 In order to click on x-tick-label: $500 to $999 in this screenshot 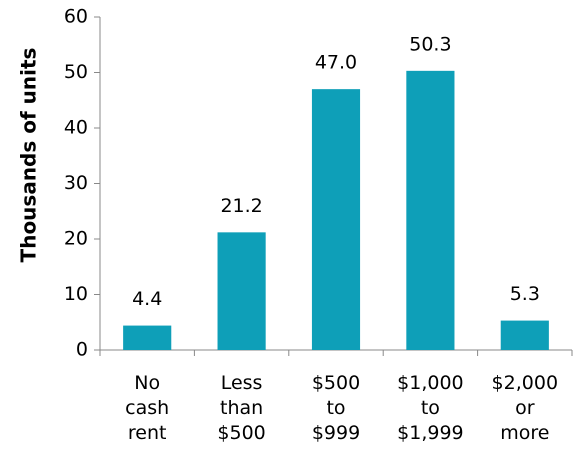, I will do `click(336, 408)`.